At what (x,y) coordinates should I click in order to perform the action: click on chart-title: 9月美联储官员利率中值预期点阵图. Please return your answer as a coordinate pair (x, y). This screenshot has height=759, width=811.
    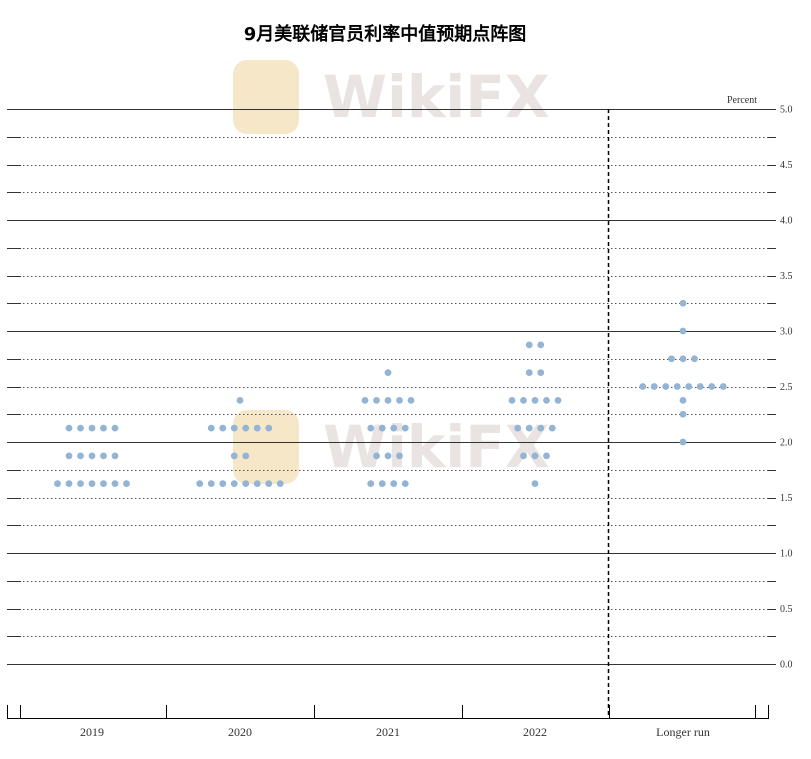
    Looking at the image, I should click on (385, 34).